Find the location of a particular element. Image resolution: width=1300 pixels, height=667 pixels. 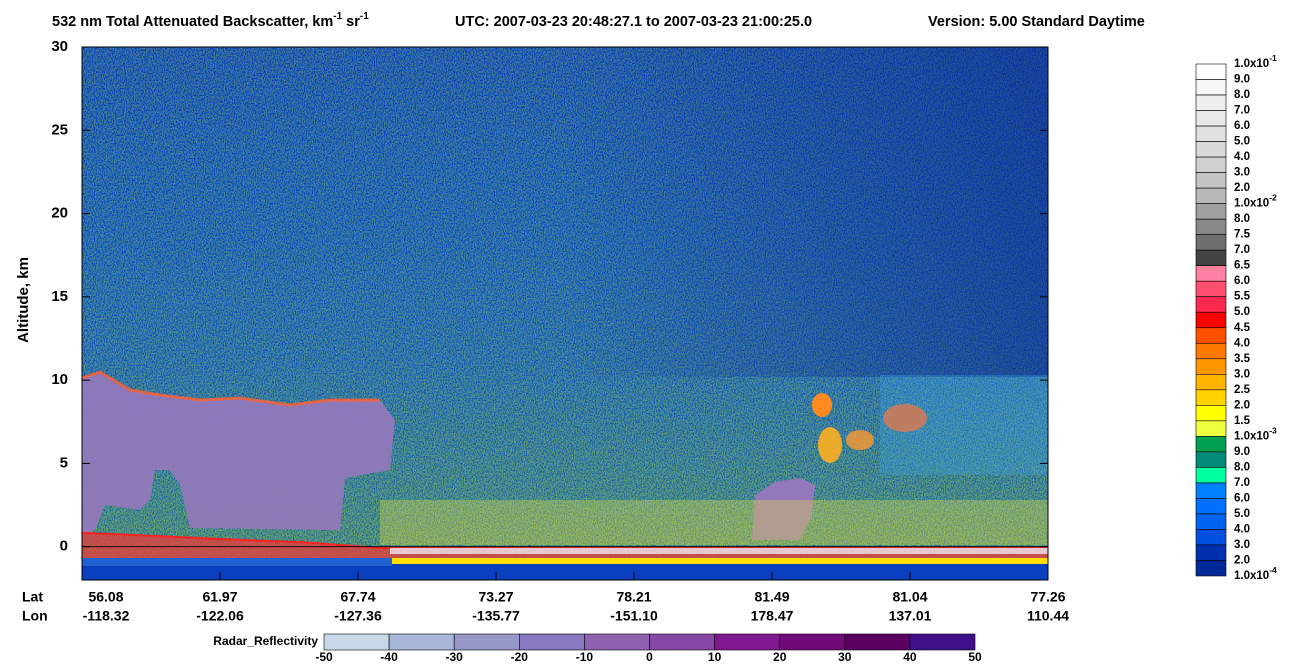

x-row-label: Lon is located at coordinates (35, 616).